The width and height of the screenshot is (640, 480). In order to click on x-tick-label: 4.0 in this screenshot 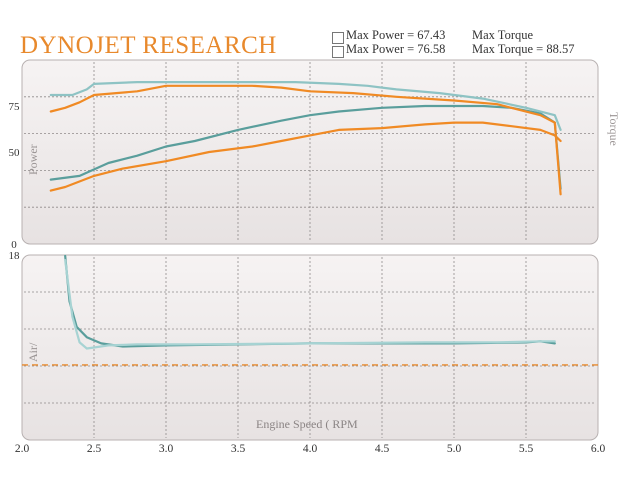, I will do `click(310, 449)`.